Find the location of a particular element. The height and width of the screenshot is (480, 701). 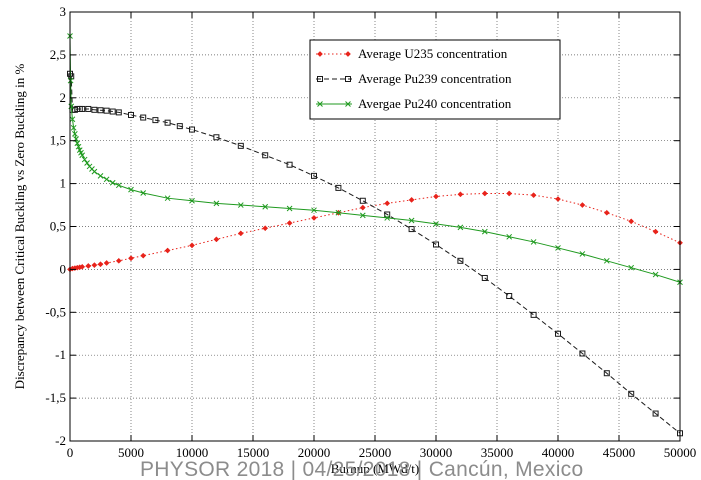

y-tick-label: 0,5 is located at coordinates (58, 226).